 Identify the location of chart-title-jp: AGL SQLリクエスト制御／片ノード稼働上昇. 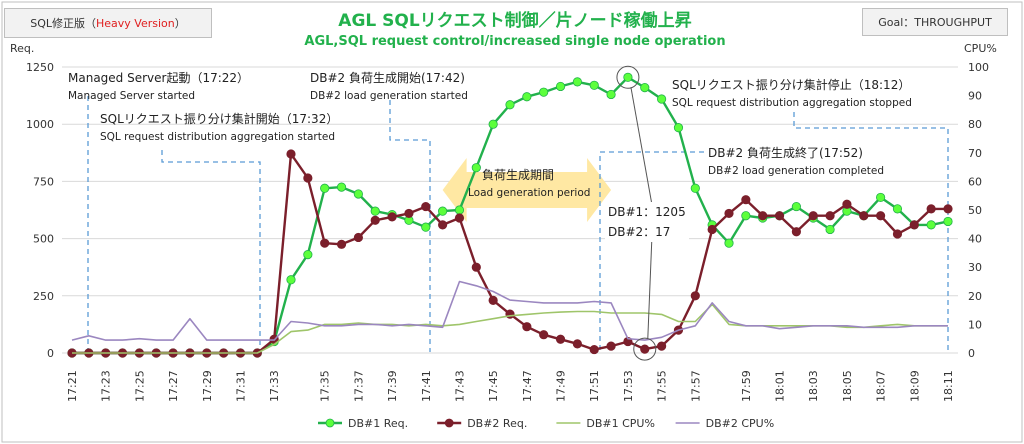
(515, 21).